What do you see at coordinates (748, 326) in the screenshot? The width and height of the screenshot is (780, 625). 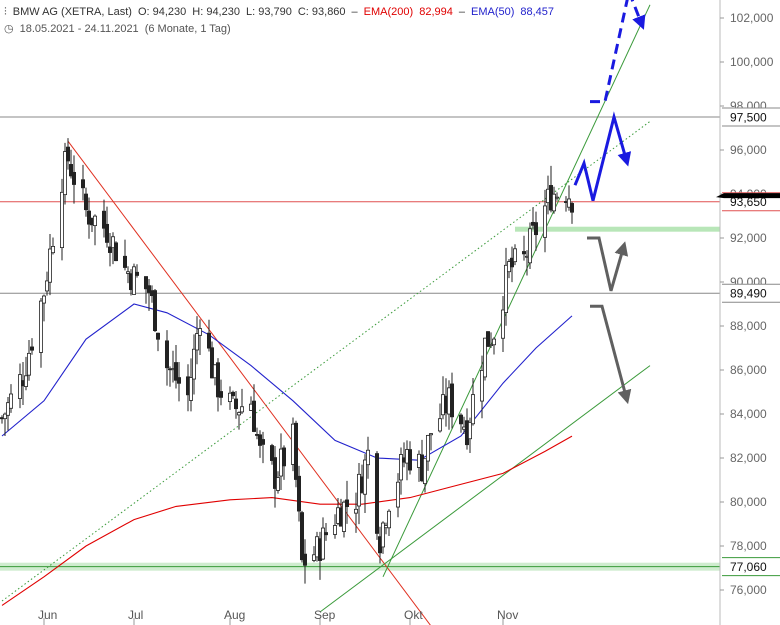 I see `y-tick-label: 88,000` at bounding box center [748, 326].